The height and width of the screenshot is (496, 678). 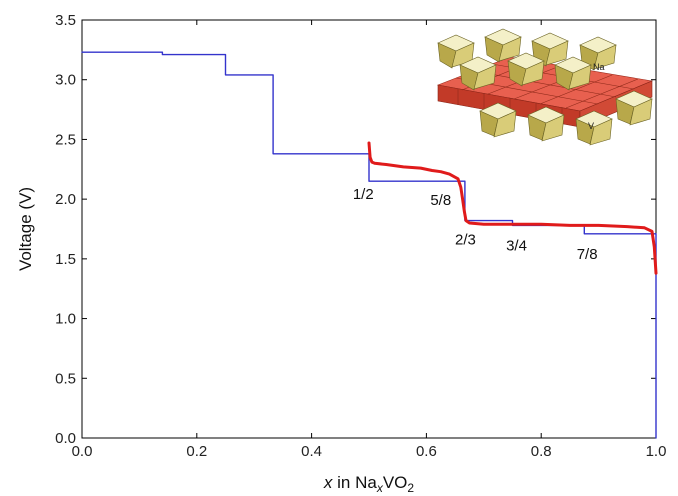 I want to click on y-tick-label: 2.5, so click(x=65, y=139).